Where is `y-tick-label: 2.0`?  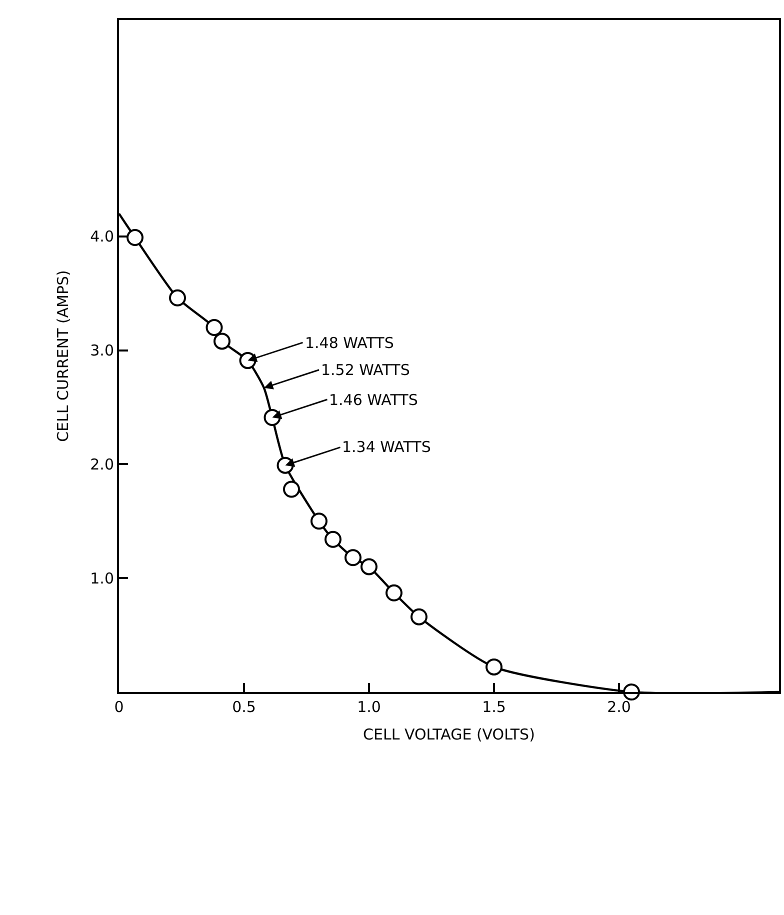
y-tick-label: 2.0 is located at coordinates (102, 464).